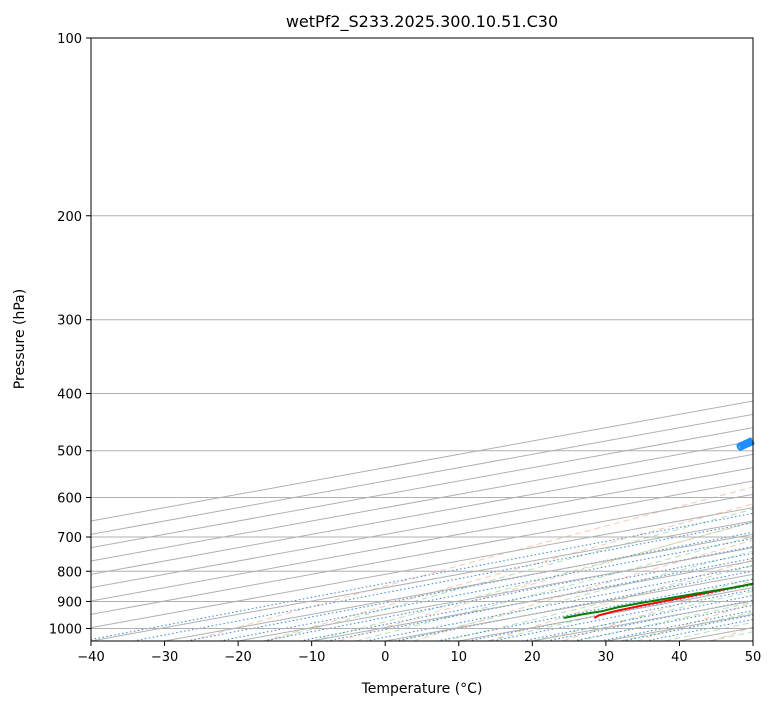 The image size is (775, 708). Describe the element at coordinates (459, 657) in the screenshot. I see `x-tick-label: 10` at that location.